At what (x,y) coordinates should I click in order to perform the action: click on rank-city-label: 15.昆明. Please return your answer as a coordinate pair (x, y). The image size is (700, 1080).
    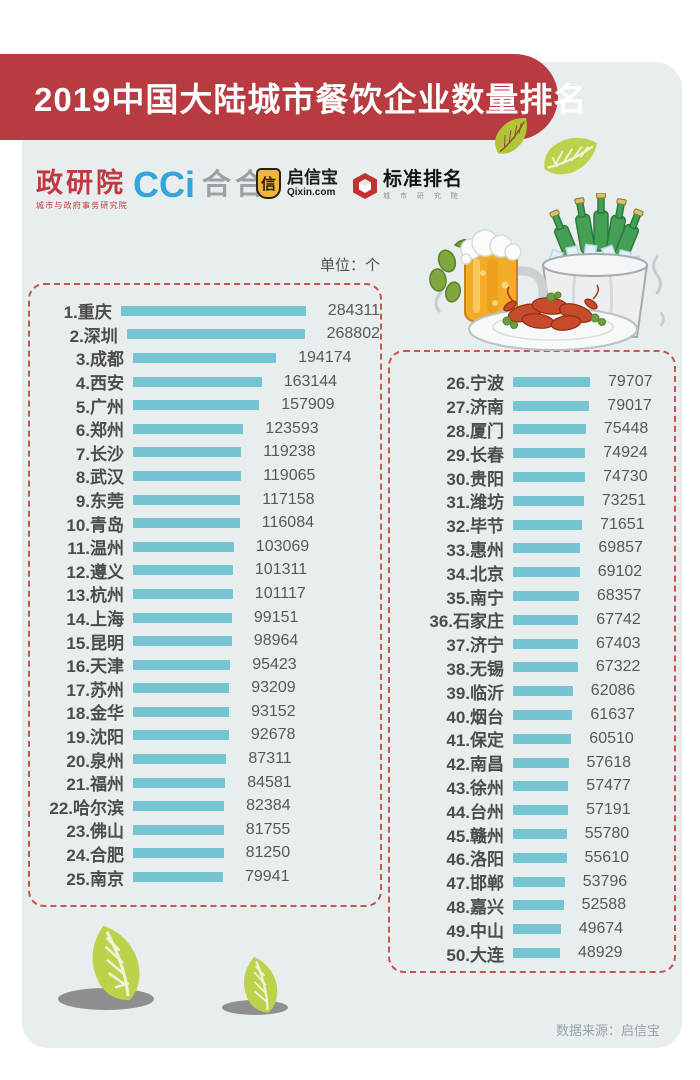
    Looking at the image, I should click on (95, 643).